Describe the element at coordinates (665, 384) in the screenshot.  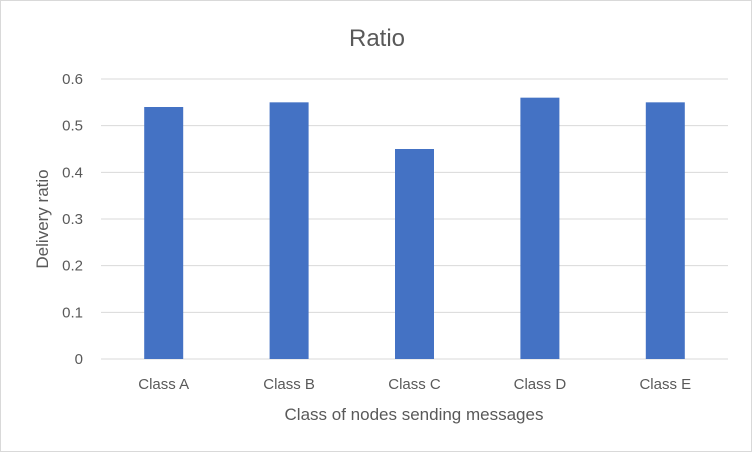
I see `x-tick-label: Class E` at that location.